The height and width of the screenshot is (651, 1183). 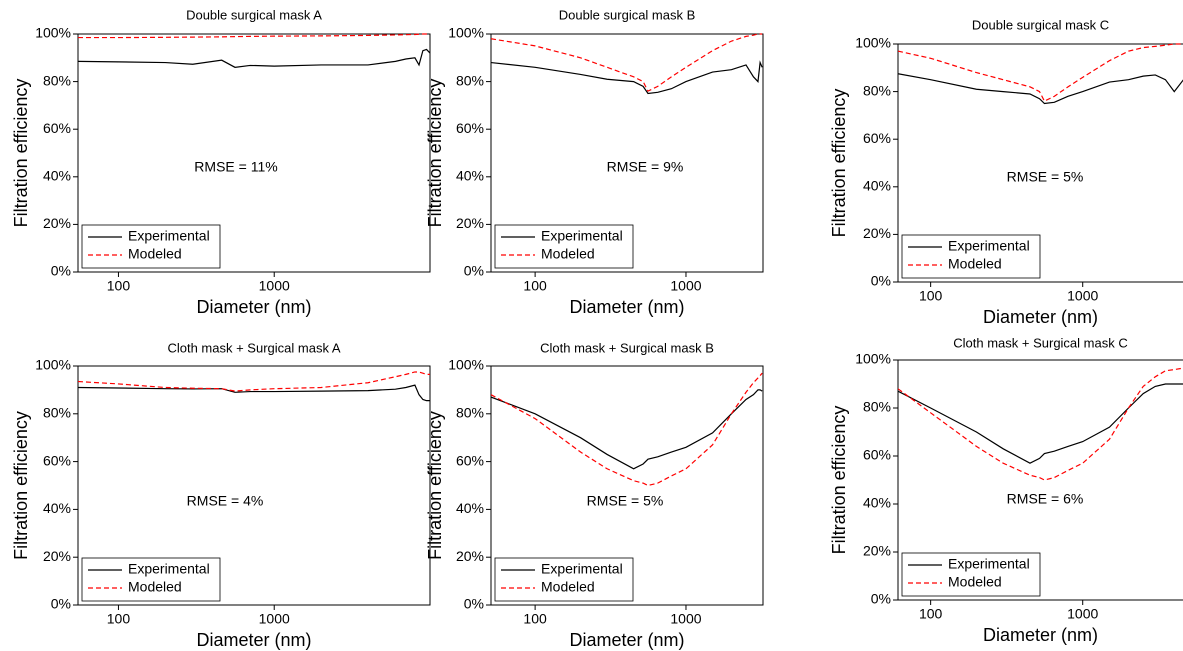 What do you see at coordinates (1040, 24) in the screenshot?
I see `chart-title: Double surgical mask C` at bounding box center [1040, 24].